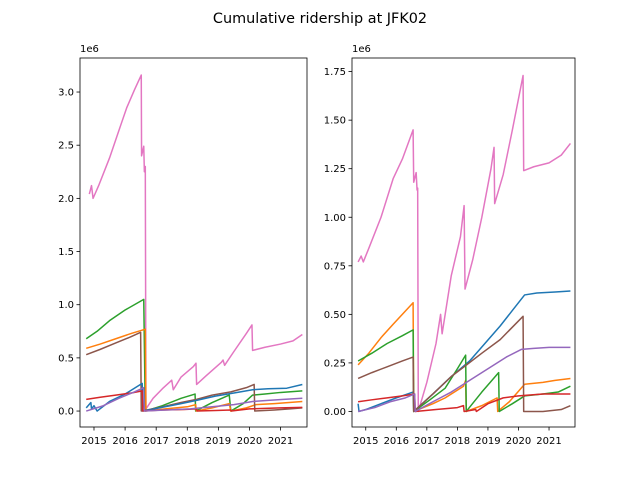  What do you see at coordinates (66, 412) in the screenshot?
I see `y-tick-label: 0.0` at bounding box center [66, 412].